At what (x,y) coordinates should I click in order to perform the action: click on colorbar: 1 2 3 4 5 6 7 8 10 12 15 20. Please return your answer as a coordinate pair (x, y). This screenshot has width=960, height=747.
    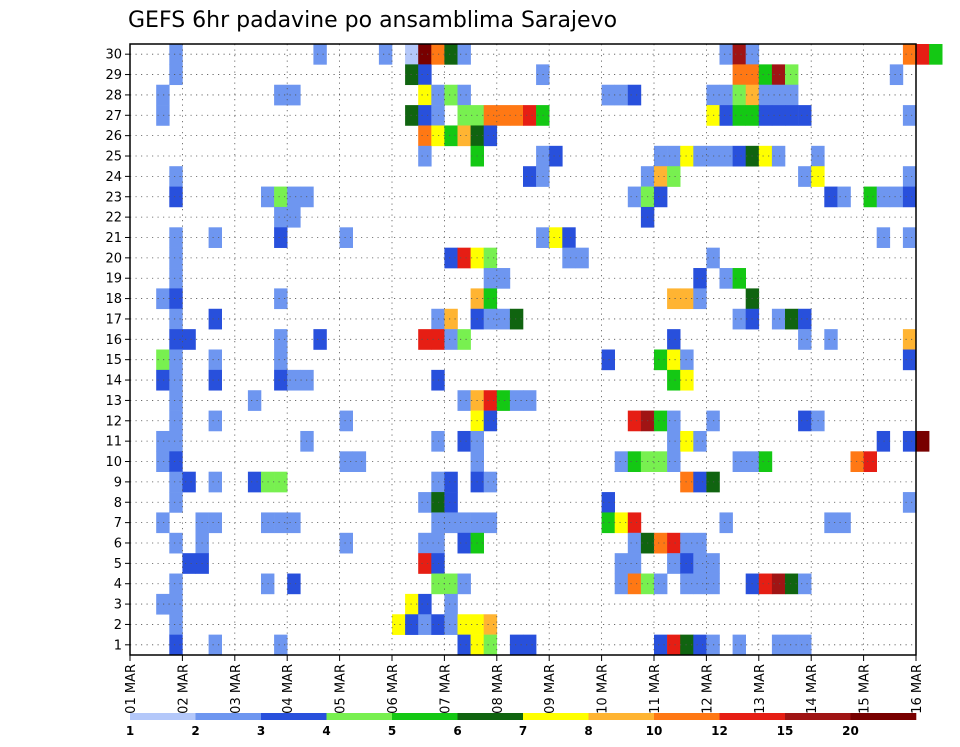
    Looking at the image, I should click on (521, 725).